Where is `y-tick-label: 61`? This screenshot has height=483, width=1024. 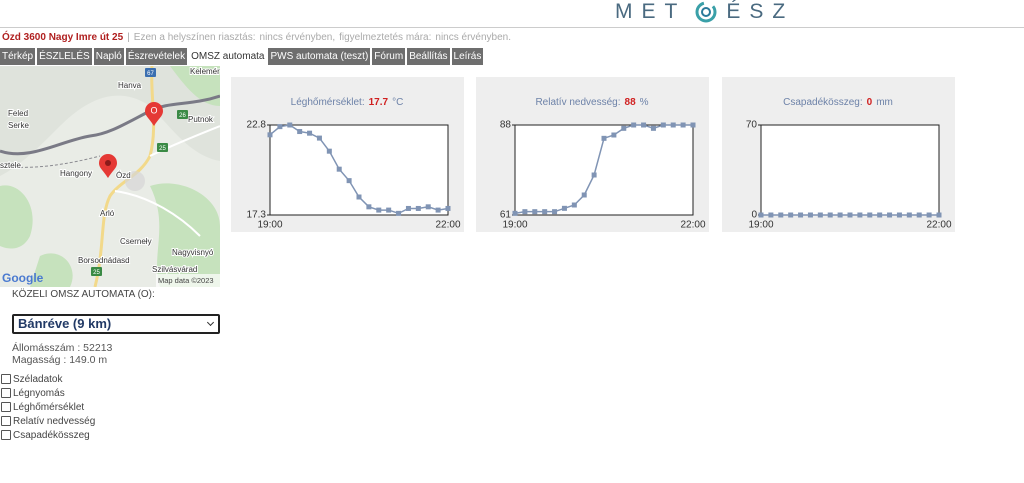
y-tick-label: 61 is located at coordinates (506, 215).